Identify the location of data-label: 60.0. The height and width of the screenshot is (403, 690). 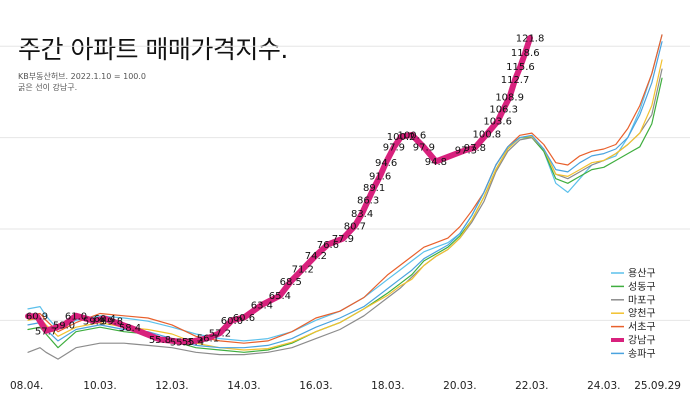
(232, 321).